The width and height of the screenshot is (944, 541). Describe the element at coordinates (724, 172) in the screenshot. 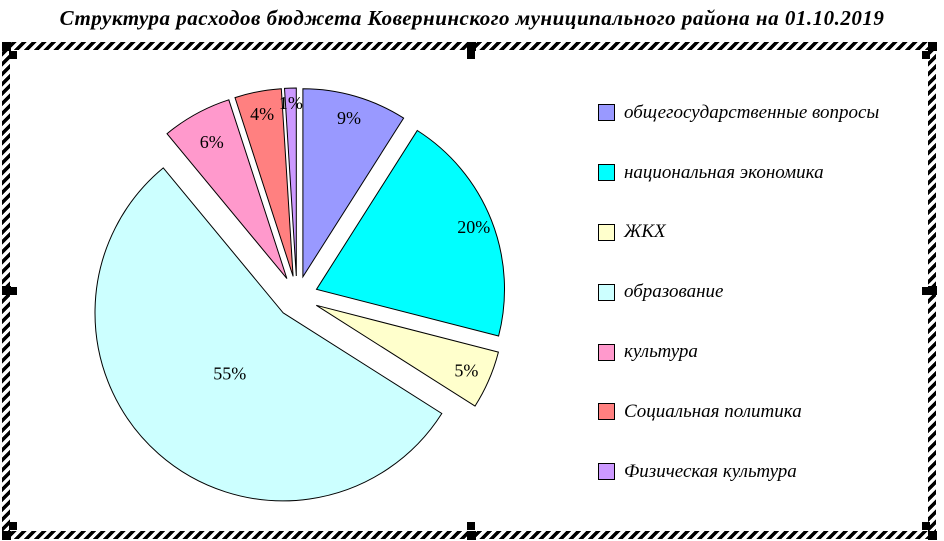

I see `legend-label: национальная экономика` at that location.